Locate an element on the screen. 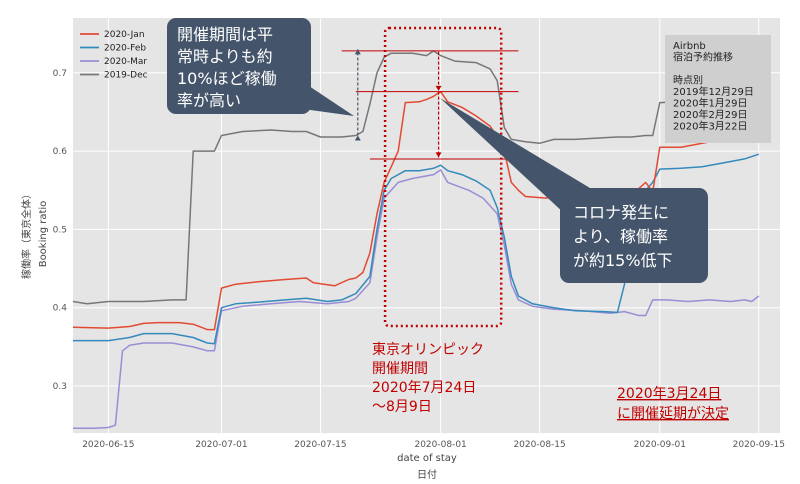 The width and height of the screenshot is (800, 484). x-tick-label: 2020-07-01 is located at coordinates (221, 445).